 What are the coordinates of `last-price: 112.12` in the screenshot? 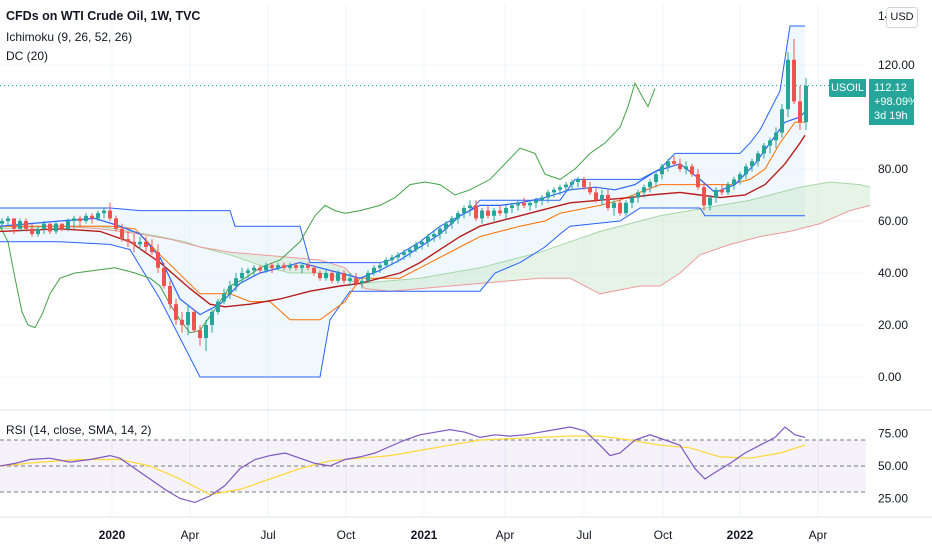 It's located at (890, 88).